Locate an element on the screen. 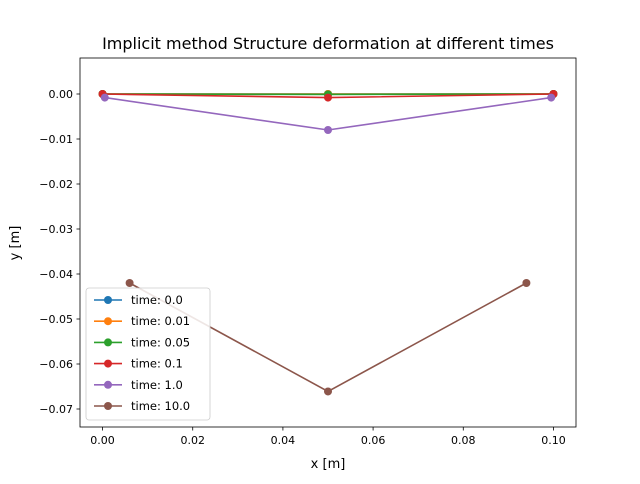 The width and height of the screenshot is (640, 484). legend-label: time: 0.05 is located at coordinates (160, 342).